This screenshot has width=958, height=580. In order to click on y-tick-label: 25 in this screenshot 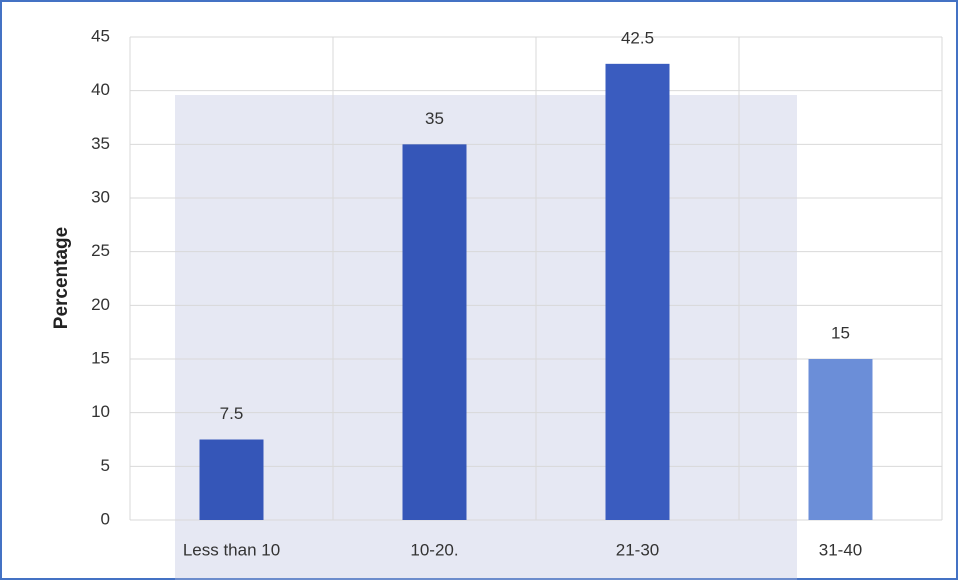, I will do `click(100, 250)`.